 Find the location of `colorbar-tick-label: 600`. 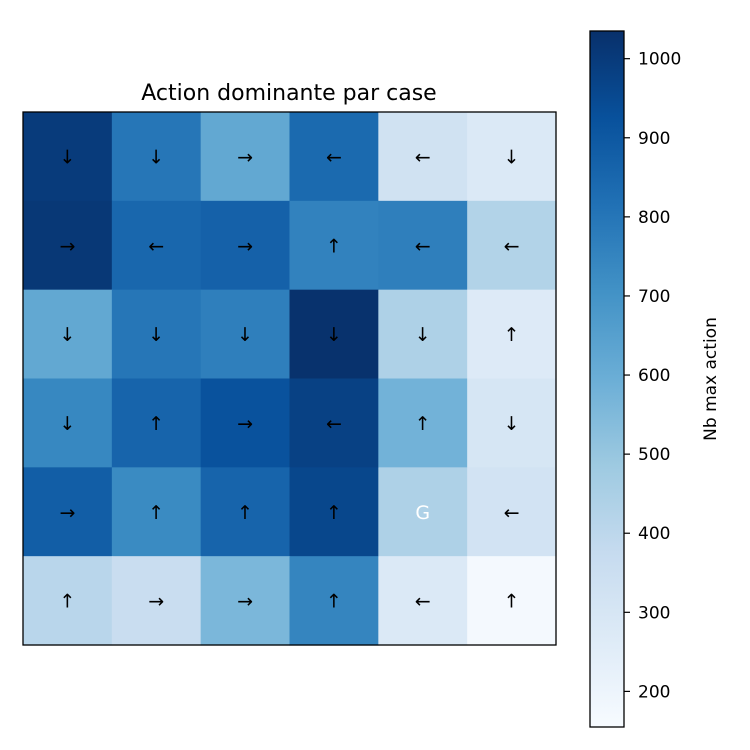

colorbar-tick-label: 600 is located at coordinates (654, 376).